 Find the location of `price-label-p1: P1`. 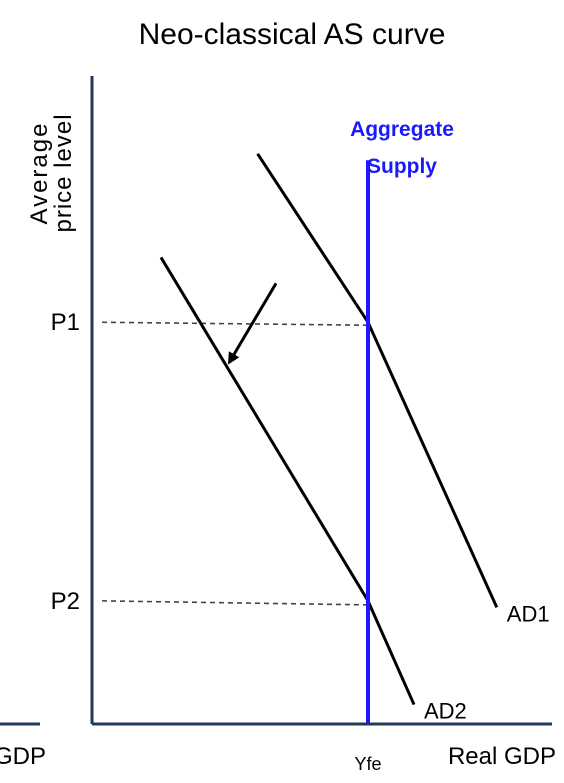

price-label-p1: P1 is located at coordinates (65, 322).